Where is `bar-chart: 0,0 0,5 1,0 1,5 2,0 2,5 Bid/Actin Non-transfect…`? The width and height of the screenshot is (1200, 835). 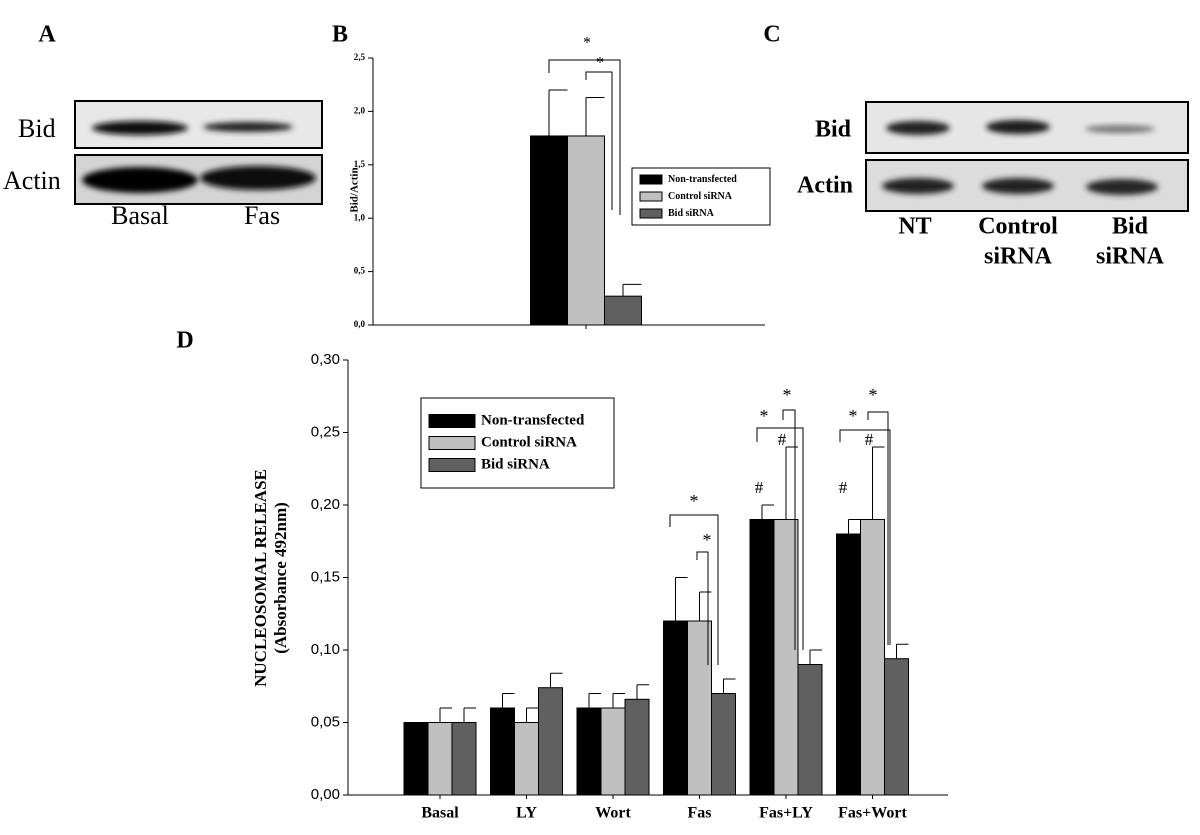 bar-chart: 0,0 0,5 1,0 1,5 2,0 2,5 Bid/Actin Non-transfect… is located at coordinates (560, 182).